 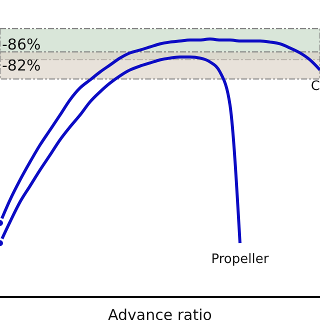 What do you see at coordinates (160, 313) in the screenshot?
I see `x-axis-title: Advance ratio` at bounding box center [160, 313].